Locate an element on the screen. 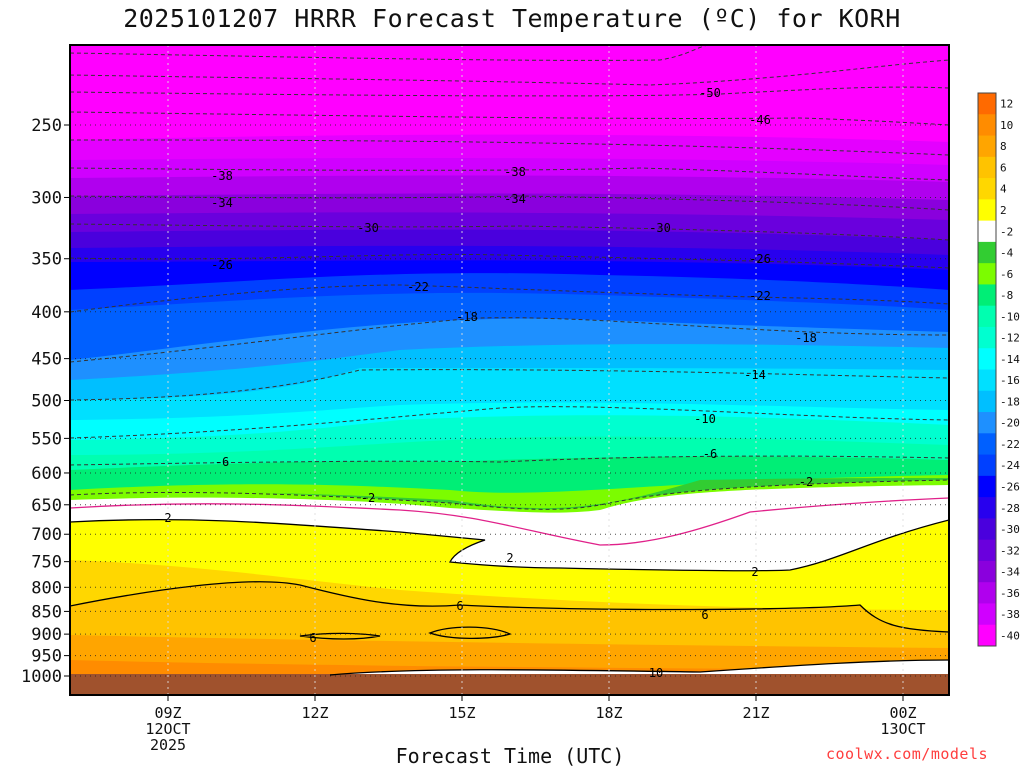  contour-label: -46 is located at coordinates (760, 120).